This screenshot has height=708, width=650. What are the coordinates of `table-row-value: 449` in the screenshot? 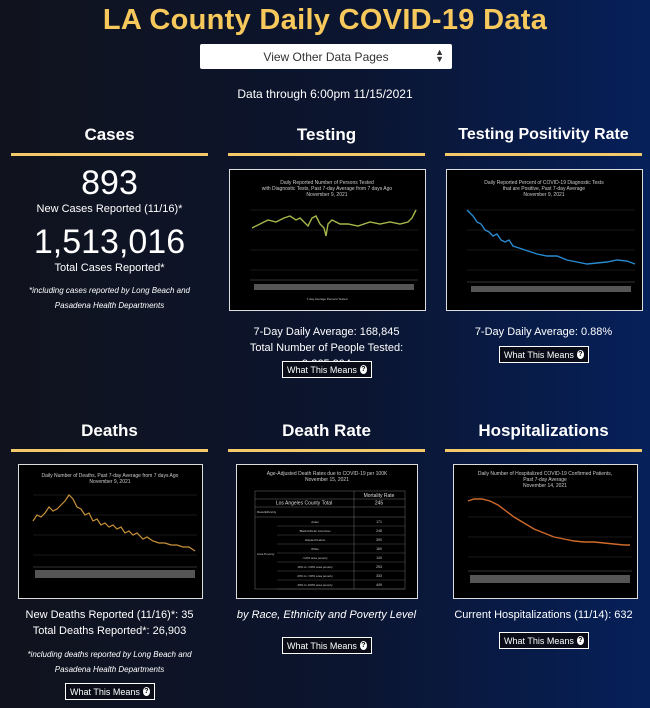 It's located at (379, 585).